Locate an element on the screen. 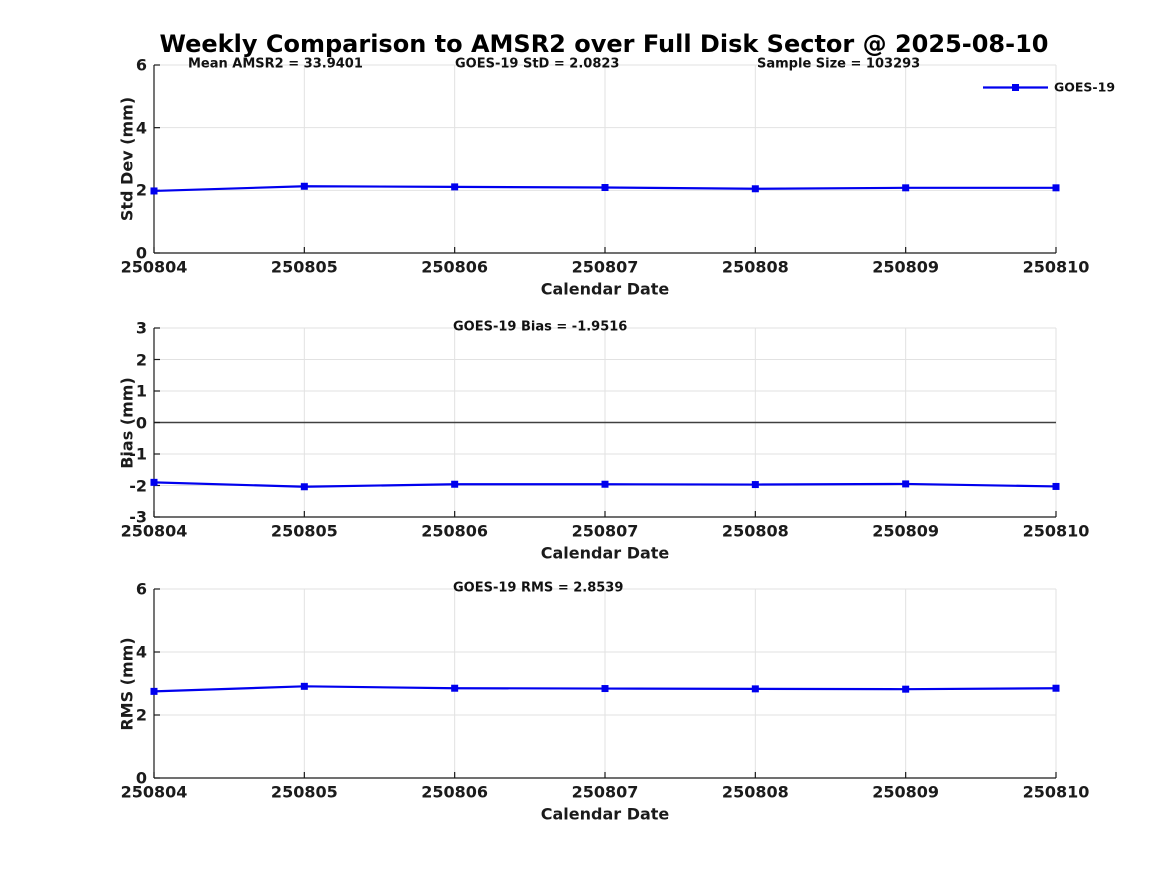  y-tick-label: -2 is located at coordinates (138, 485).